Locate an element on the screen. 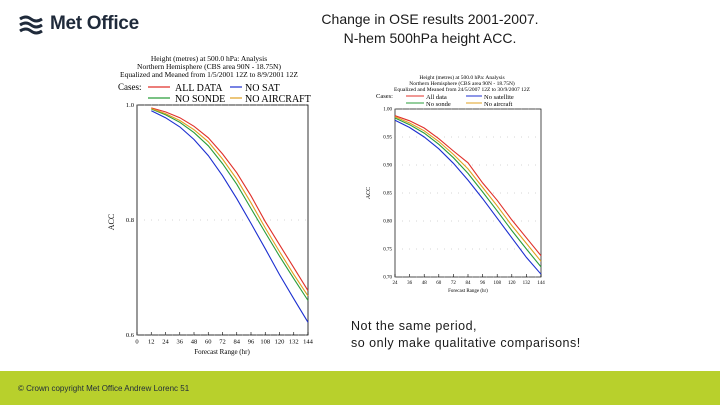 The width and height of the screenshot is (720, 405). chart-2007-plot-area is located at coordinates (468, 193).